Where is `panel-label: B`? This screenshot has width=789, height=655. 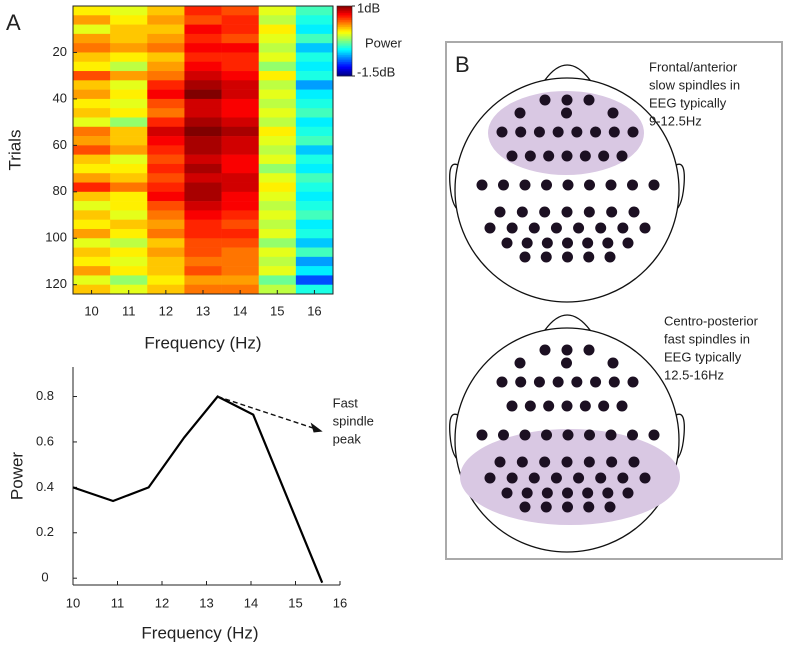
panel-label: B is located at coordinates (462, 64).